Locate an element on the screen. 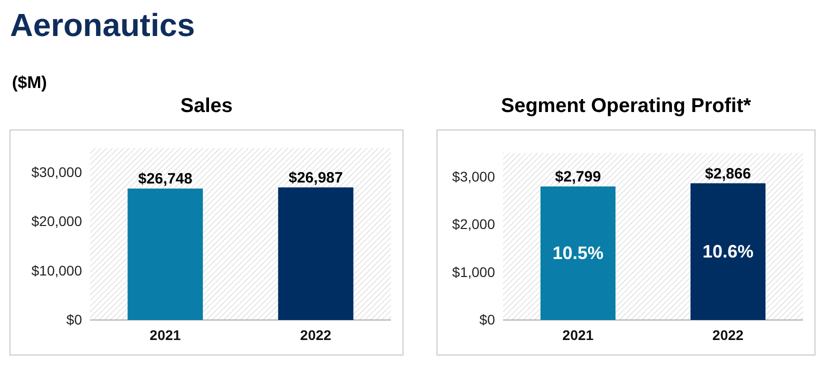 This screenshot has height=367, width=823. data-label: $26,987 is located at coordinates (315, 177).